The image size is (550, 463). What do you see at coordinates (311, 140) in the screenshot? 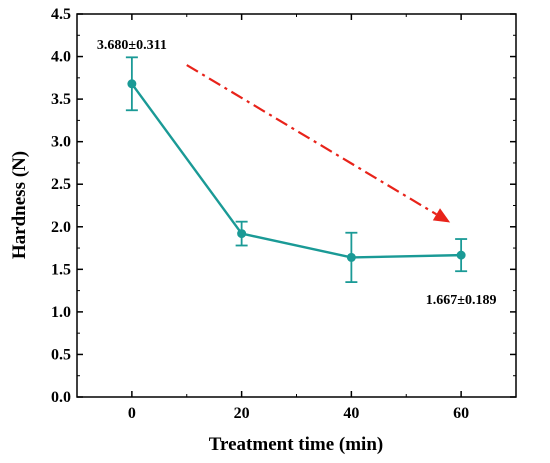
I see `trend-arrow-line` at bounding box center [311, 140].